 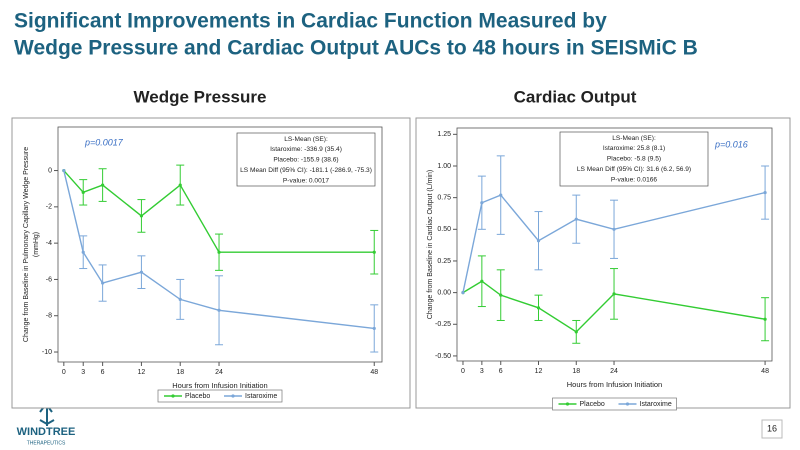 What do you see at coordinates (731, 144) in the screenshot?
I see `p-value-annotation: p=0.016` at bounding box center [731, 144].